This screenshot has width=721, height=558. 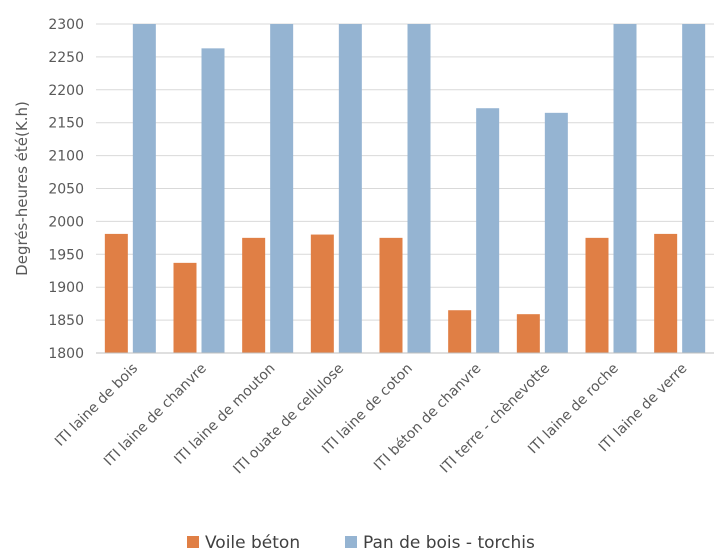 I want to click on y-axis-label: Degrés-heures été(K.h), so click(x=22, y=188).